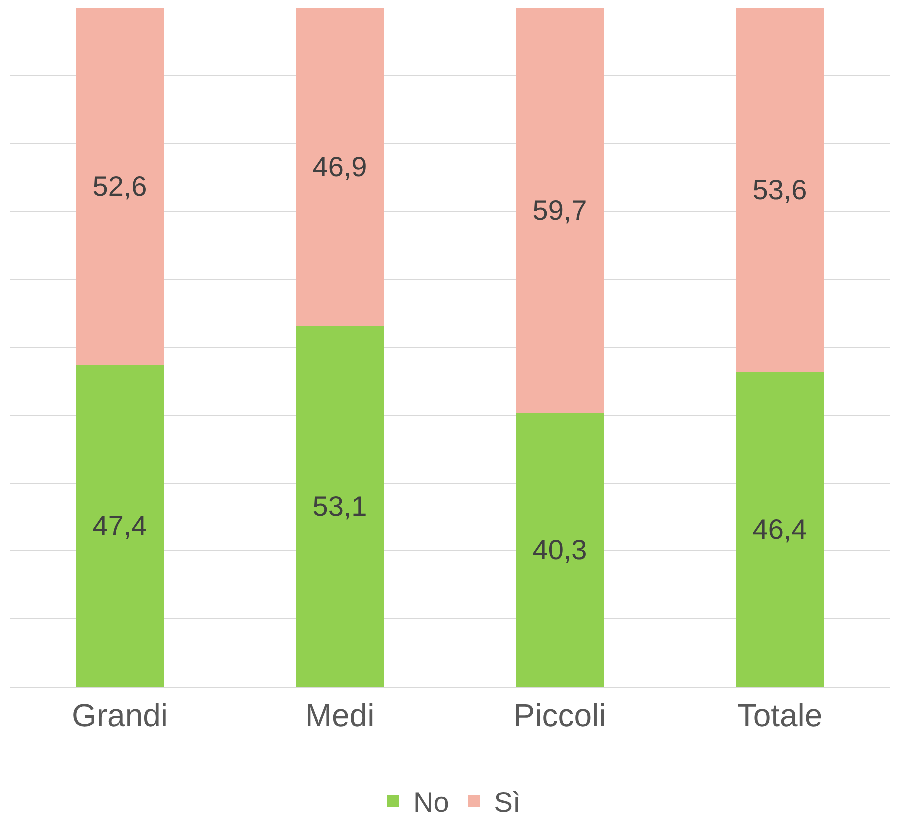  What do you see at coordinates (560, 716) in the screenshot?
I see `x-tick-label: Piccoli` at bounding box center [560, 716].